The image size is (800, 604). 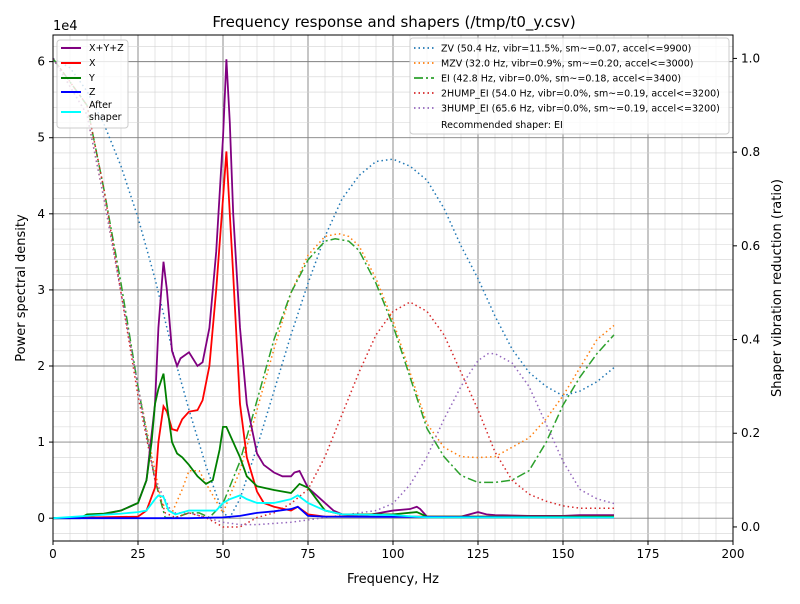 What do you see at coordinates (750, 246) in the screenshot?
I see `y2-tick-label: 0.6` at bounding box center [750, 246].